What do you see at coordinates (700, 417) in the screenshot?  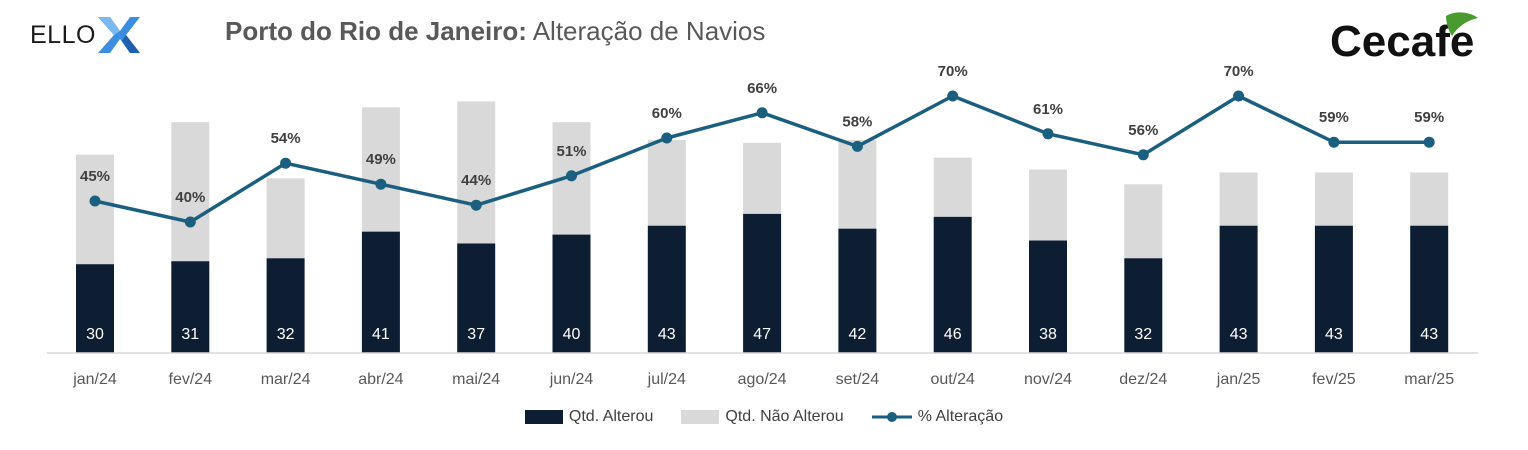 I see `legend-swatch-not-altered` at bounding box center [700, 417].